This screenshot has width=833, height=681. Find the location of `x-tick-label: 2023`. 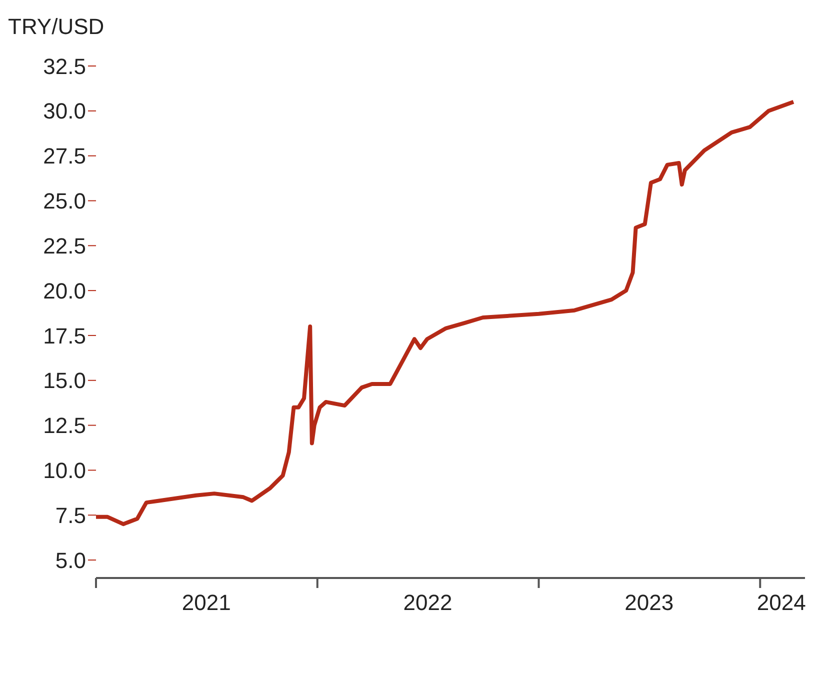

x-tick-label: 2023 is located at coordinates (649, 602).